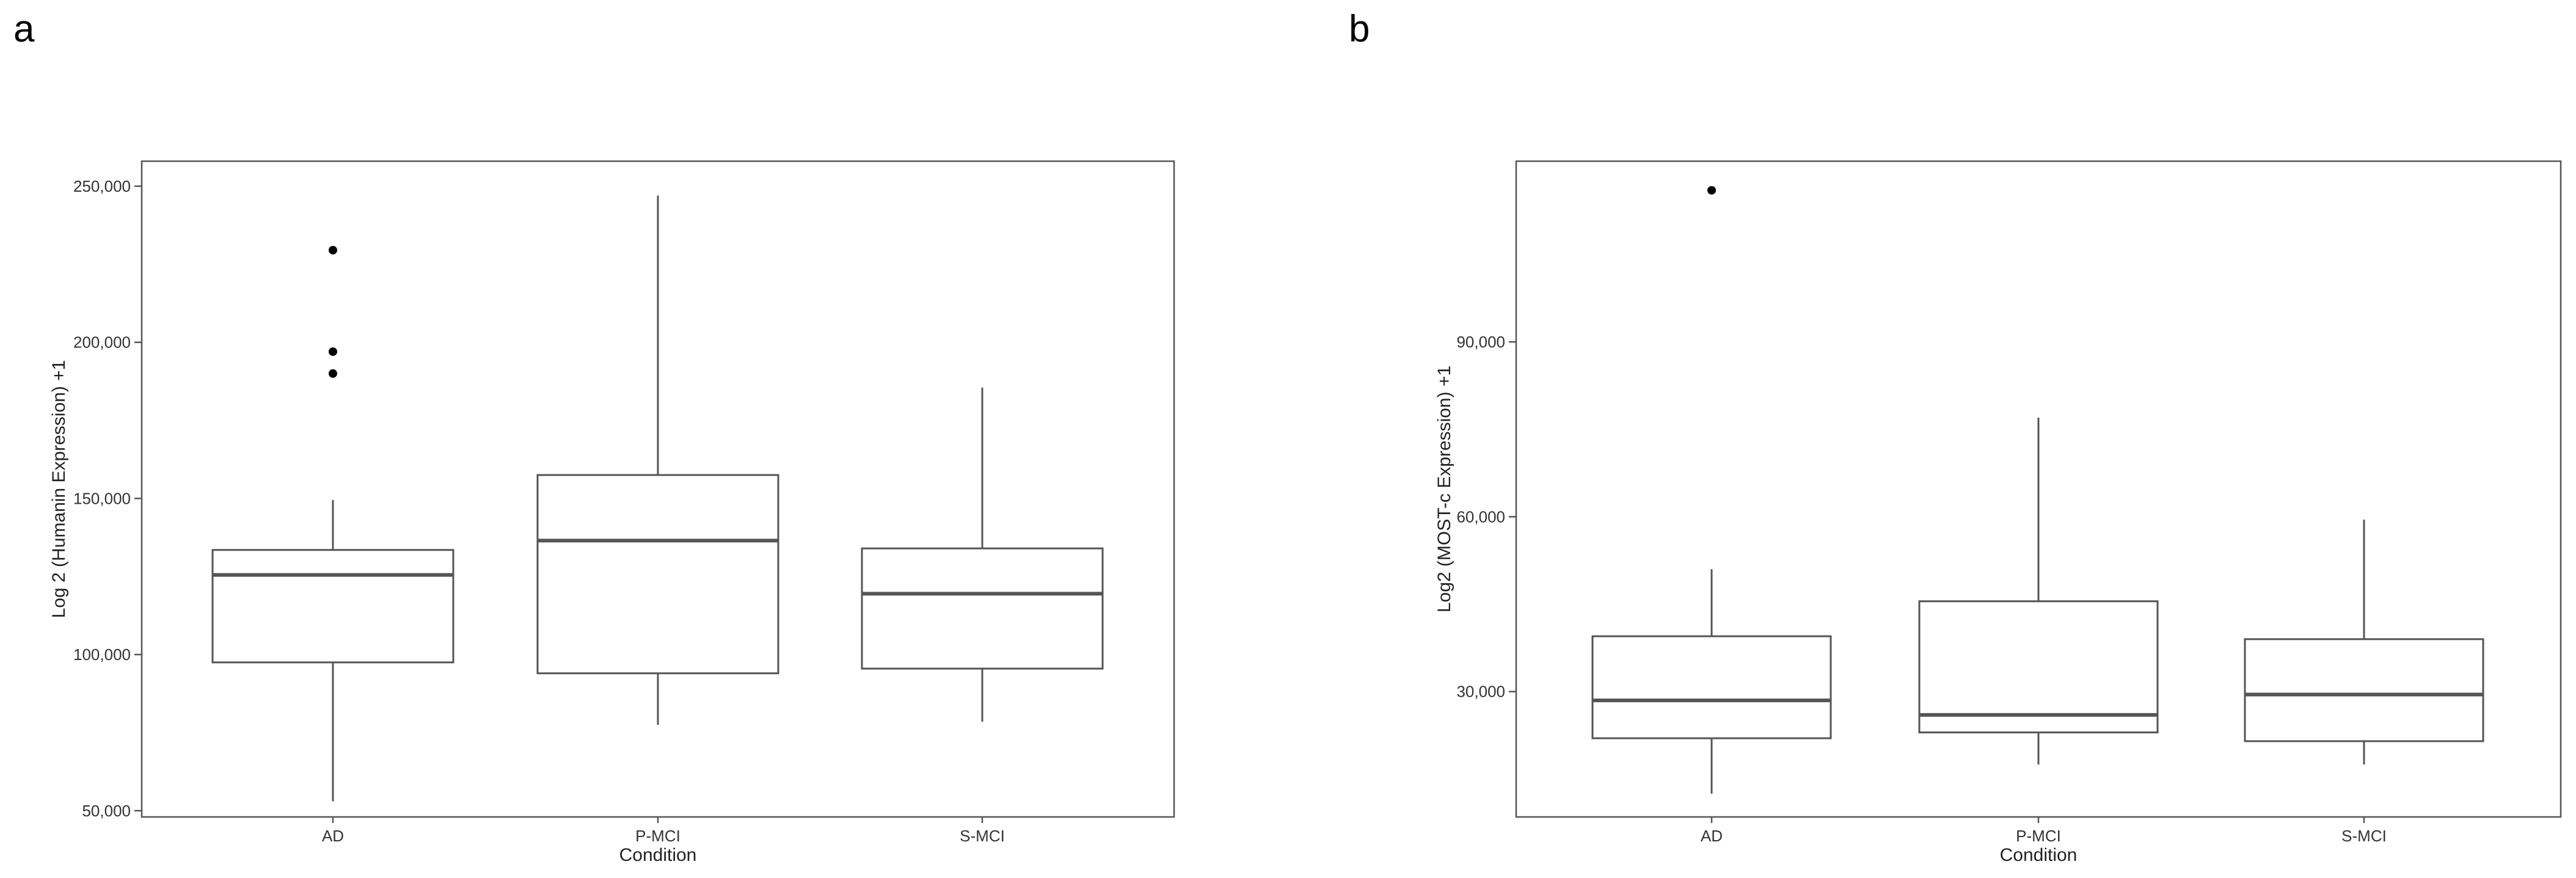 This screenshot has height=878, width=2576. What do you see at coordinates (102, 342) in the screenshot?
I see `y-tick-label: 200,000` at bounding box center [102, 342].